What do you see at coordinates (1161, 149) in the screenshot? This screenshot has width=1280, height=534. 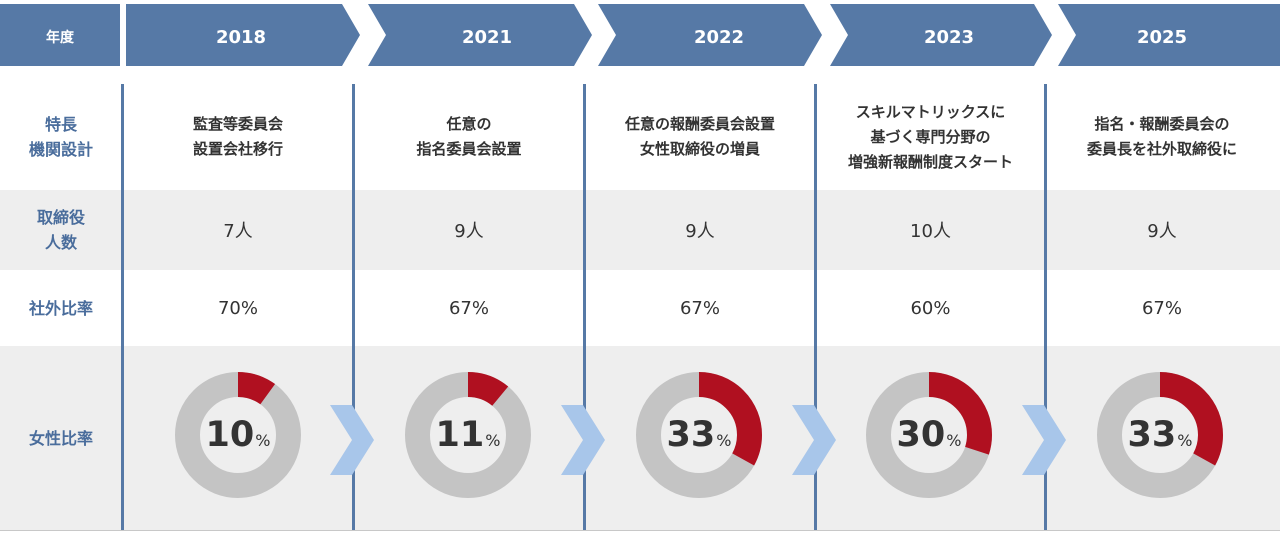 I see `feature-line: 委員長を社外取締役に` at bounding box center [1161, 149].